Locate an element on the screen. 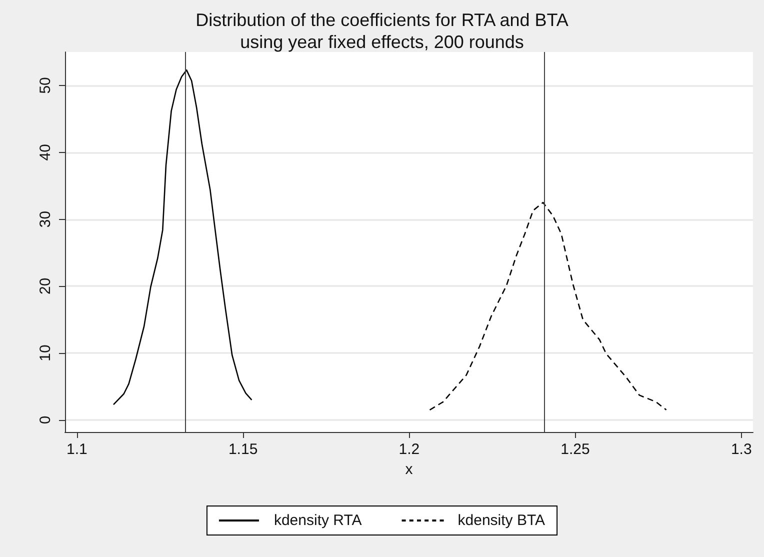 The image size is (764, 557). x-tick-label: 1.2 is located at coordinates (409, 449).